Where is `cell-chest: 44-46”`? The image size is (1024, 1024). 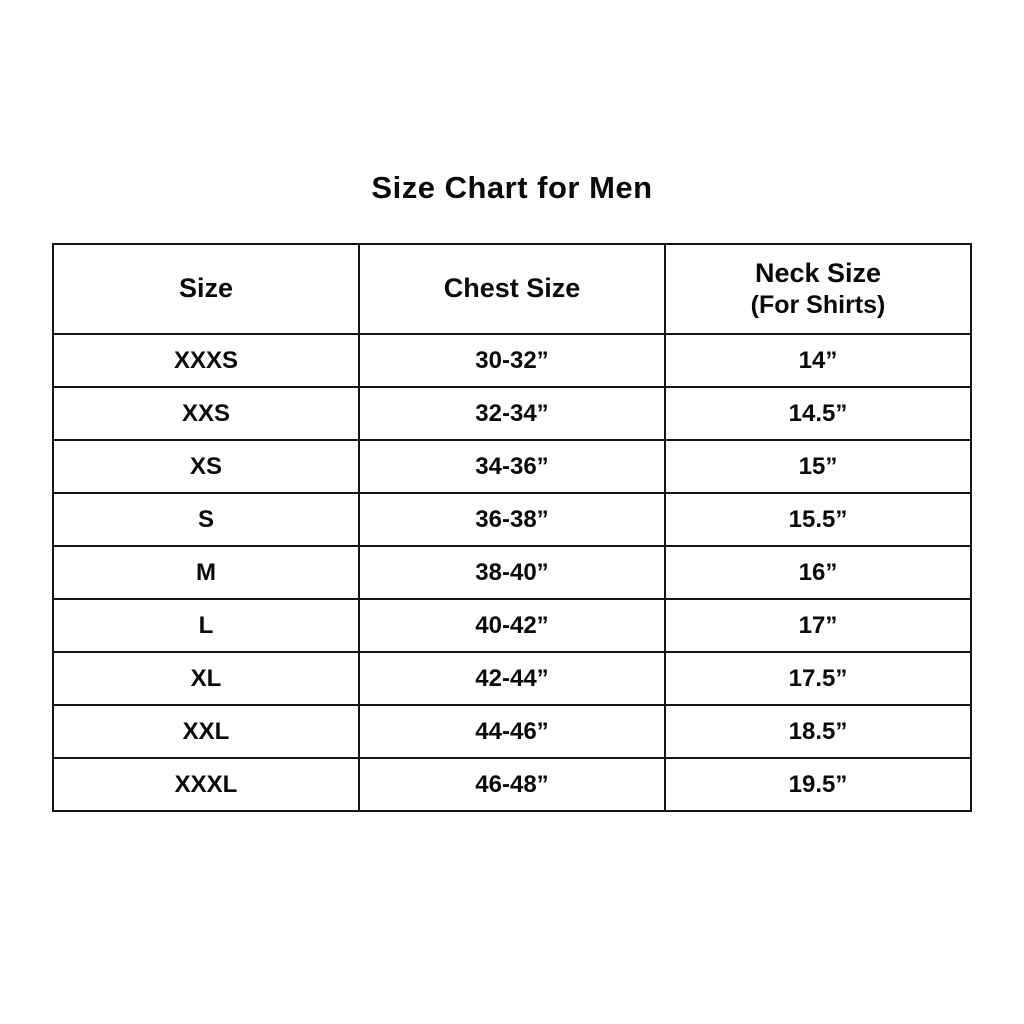
cell-chest: 44-46” is located at coordinates (512, 731).